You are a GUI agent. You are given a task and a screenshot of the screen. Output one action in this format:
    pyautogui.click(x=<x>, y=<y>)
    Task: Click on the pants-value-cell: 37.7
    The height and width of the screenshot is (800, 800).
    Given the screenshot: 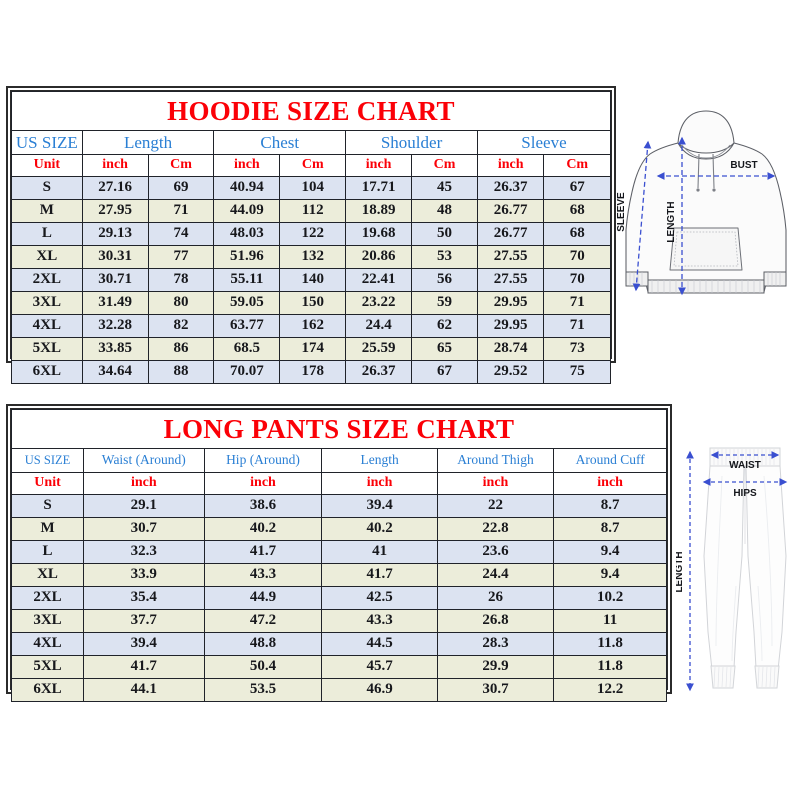 What is the action you would take?
    pyautogui.click(x=144, y=621)
    